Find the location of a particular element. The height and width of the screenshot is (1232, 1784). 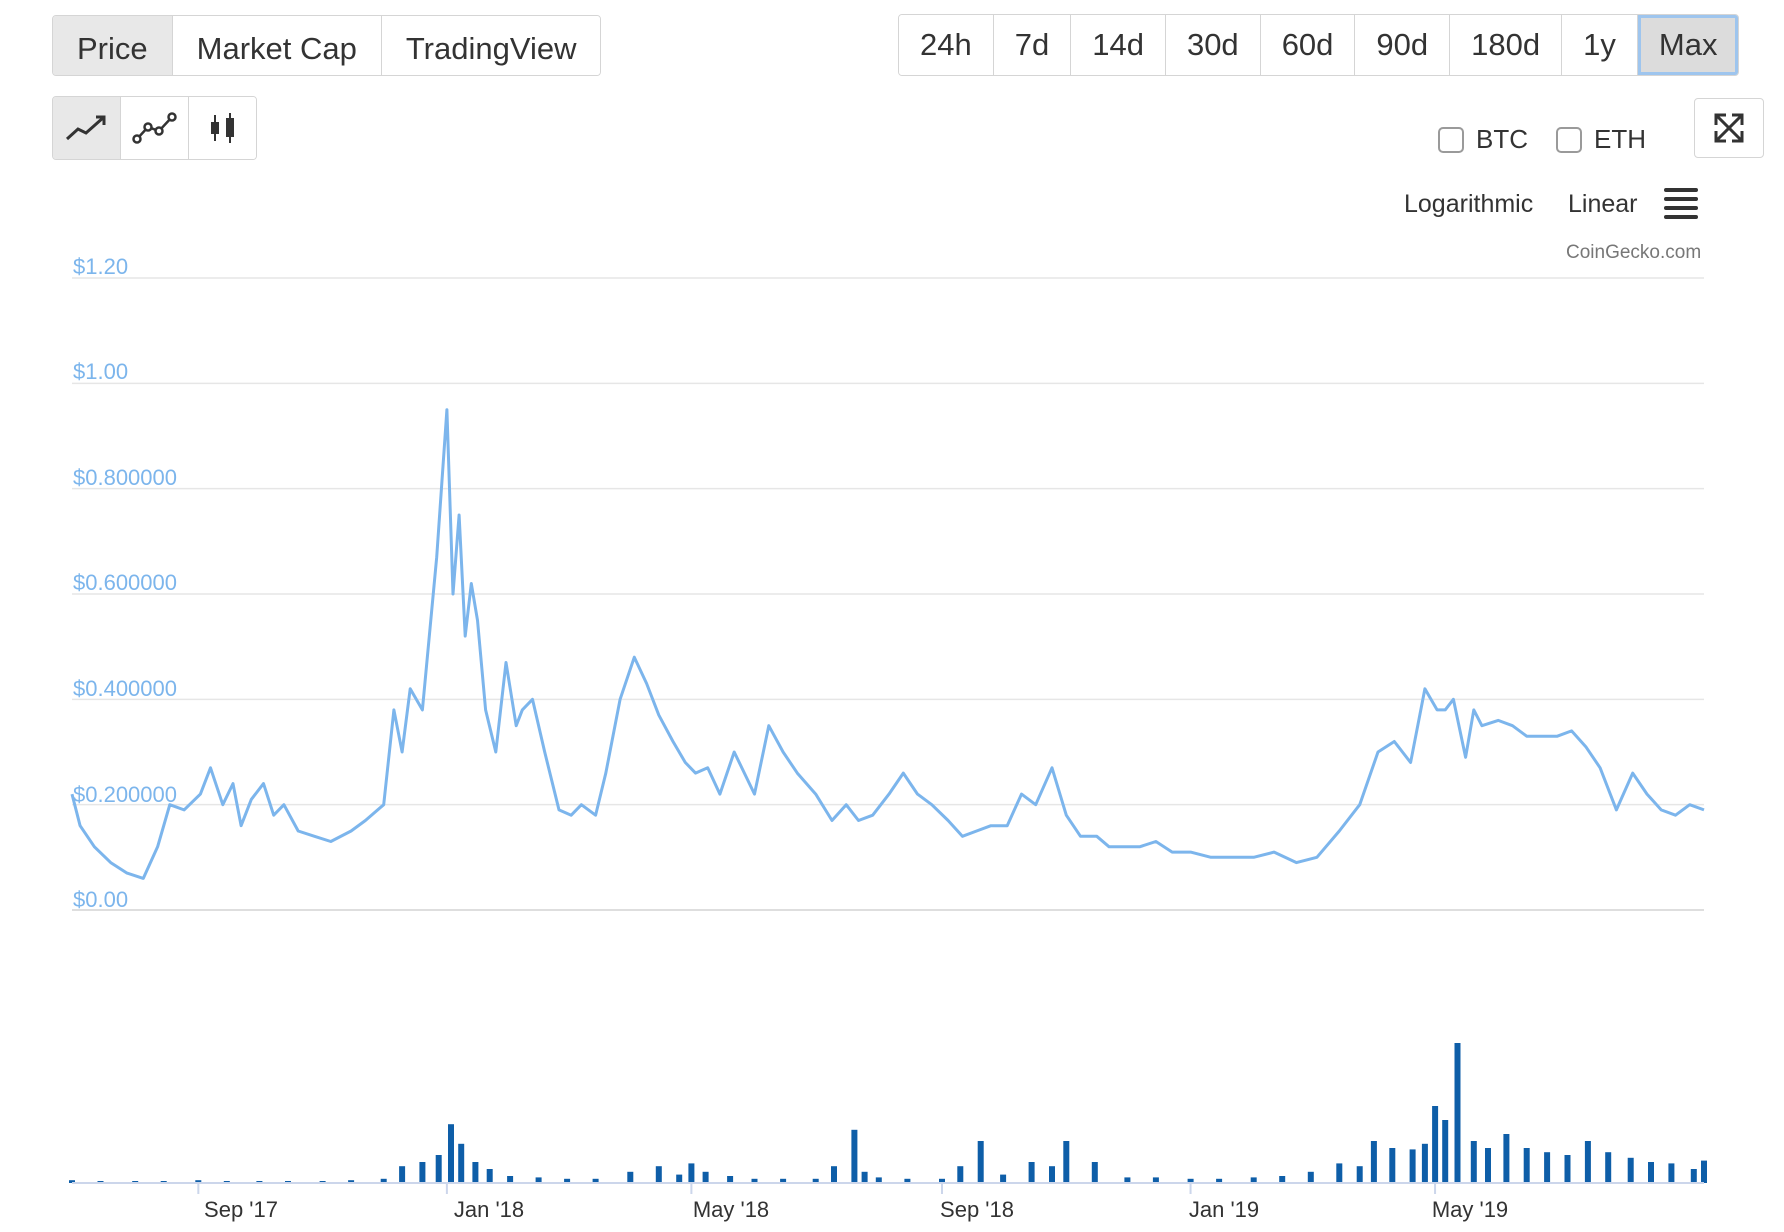

tab-market-cap: Market Cap is located at coordinates (277, 45).